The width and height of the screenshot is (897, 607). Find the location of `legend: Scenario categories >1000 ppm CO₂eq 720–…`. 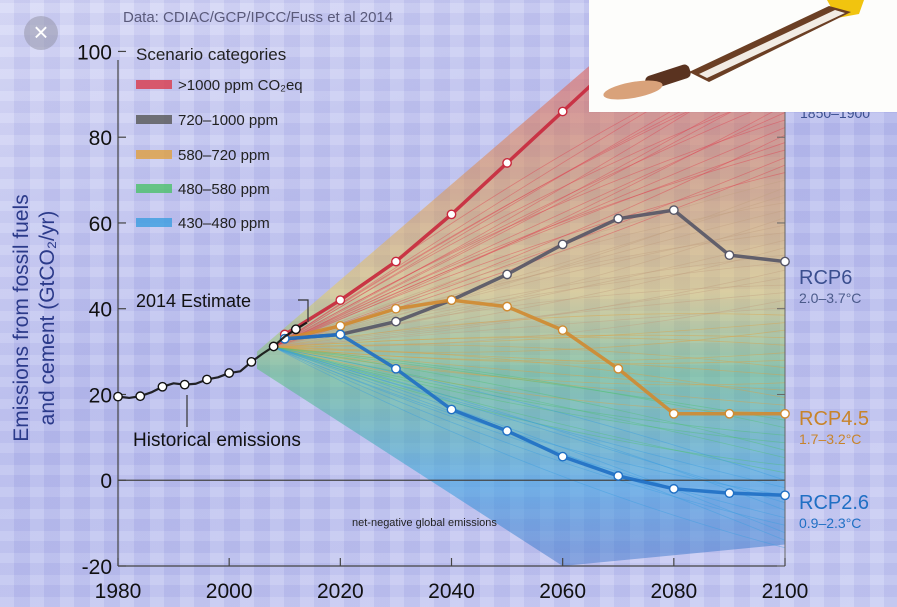

legend: Scenario categories >1000 ppm CO₂eq 720–… is located at coordinates (219, 138).